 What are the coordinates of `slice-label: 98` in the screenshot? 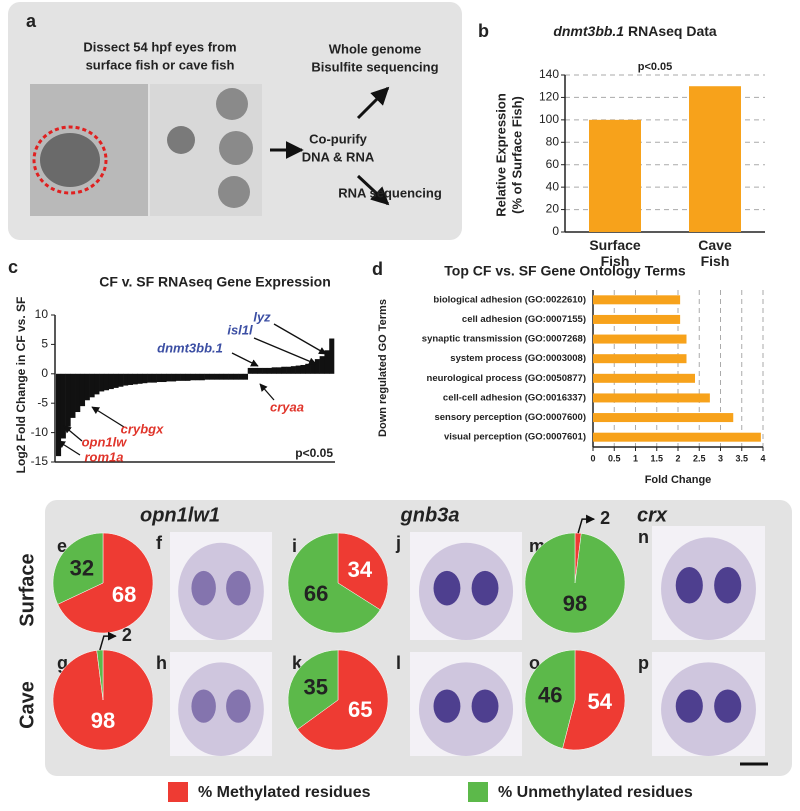 It's located at (575, 603).